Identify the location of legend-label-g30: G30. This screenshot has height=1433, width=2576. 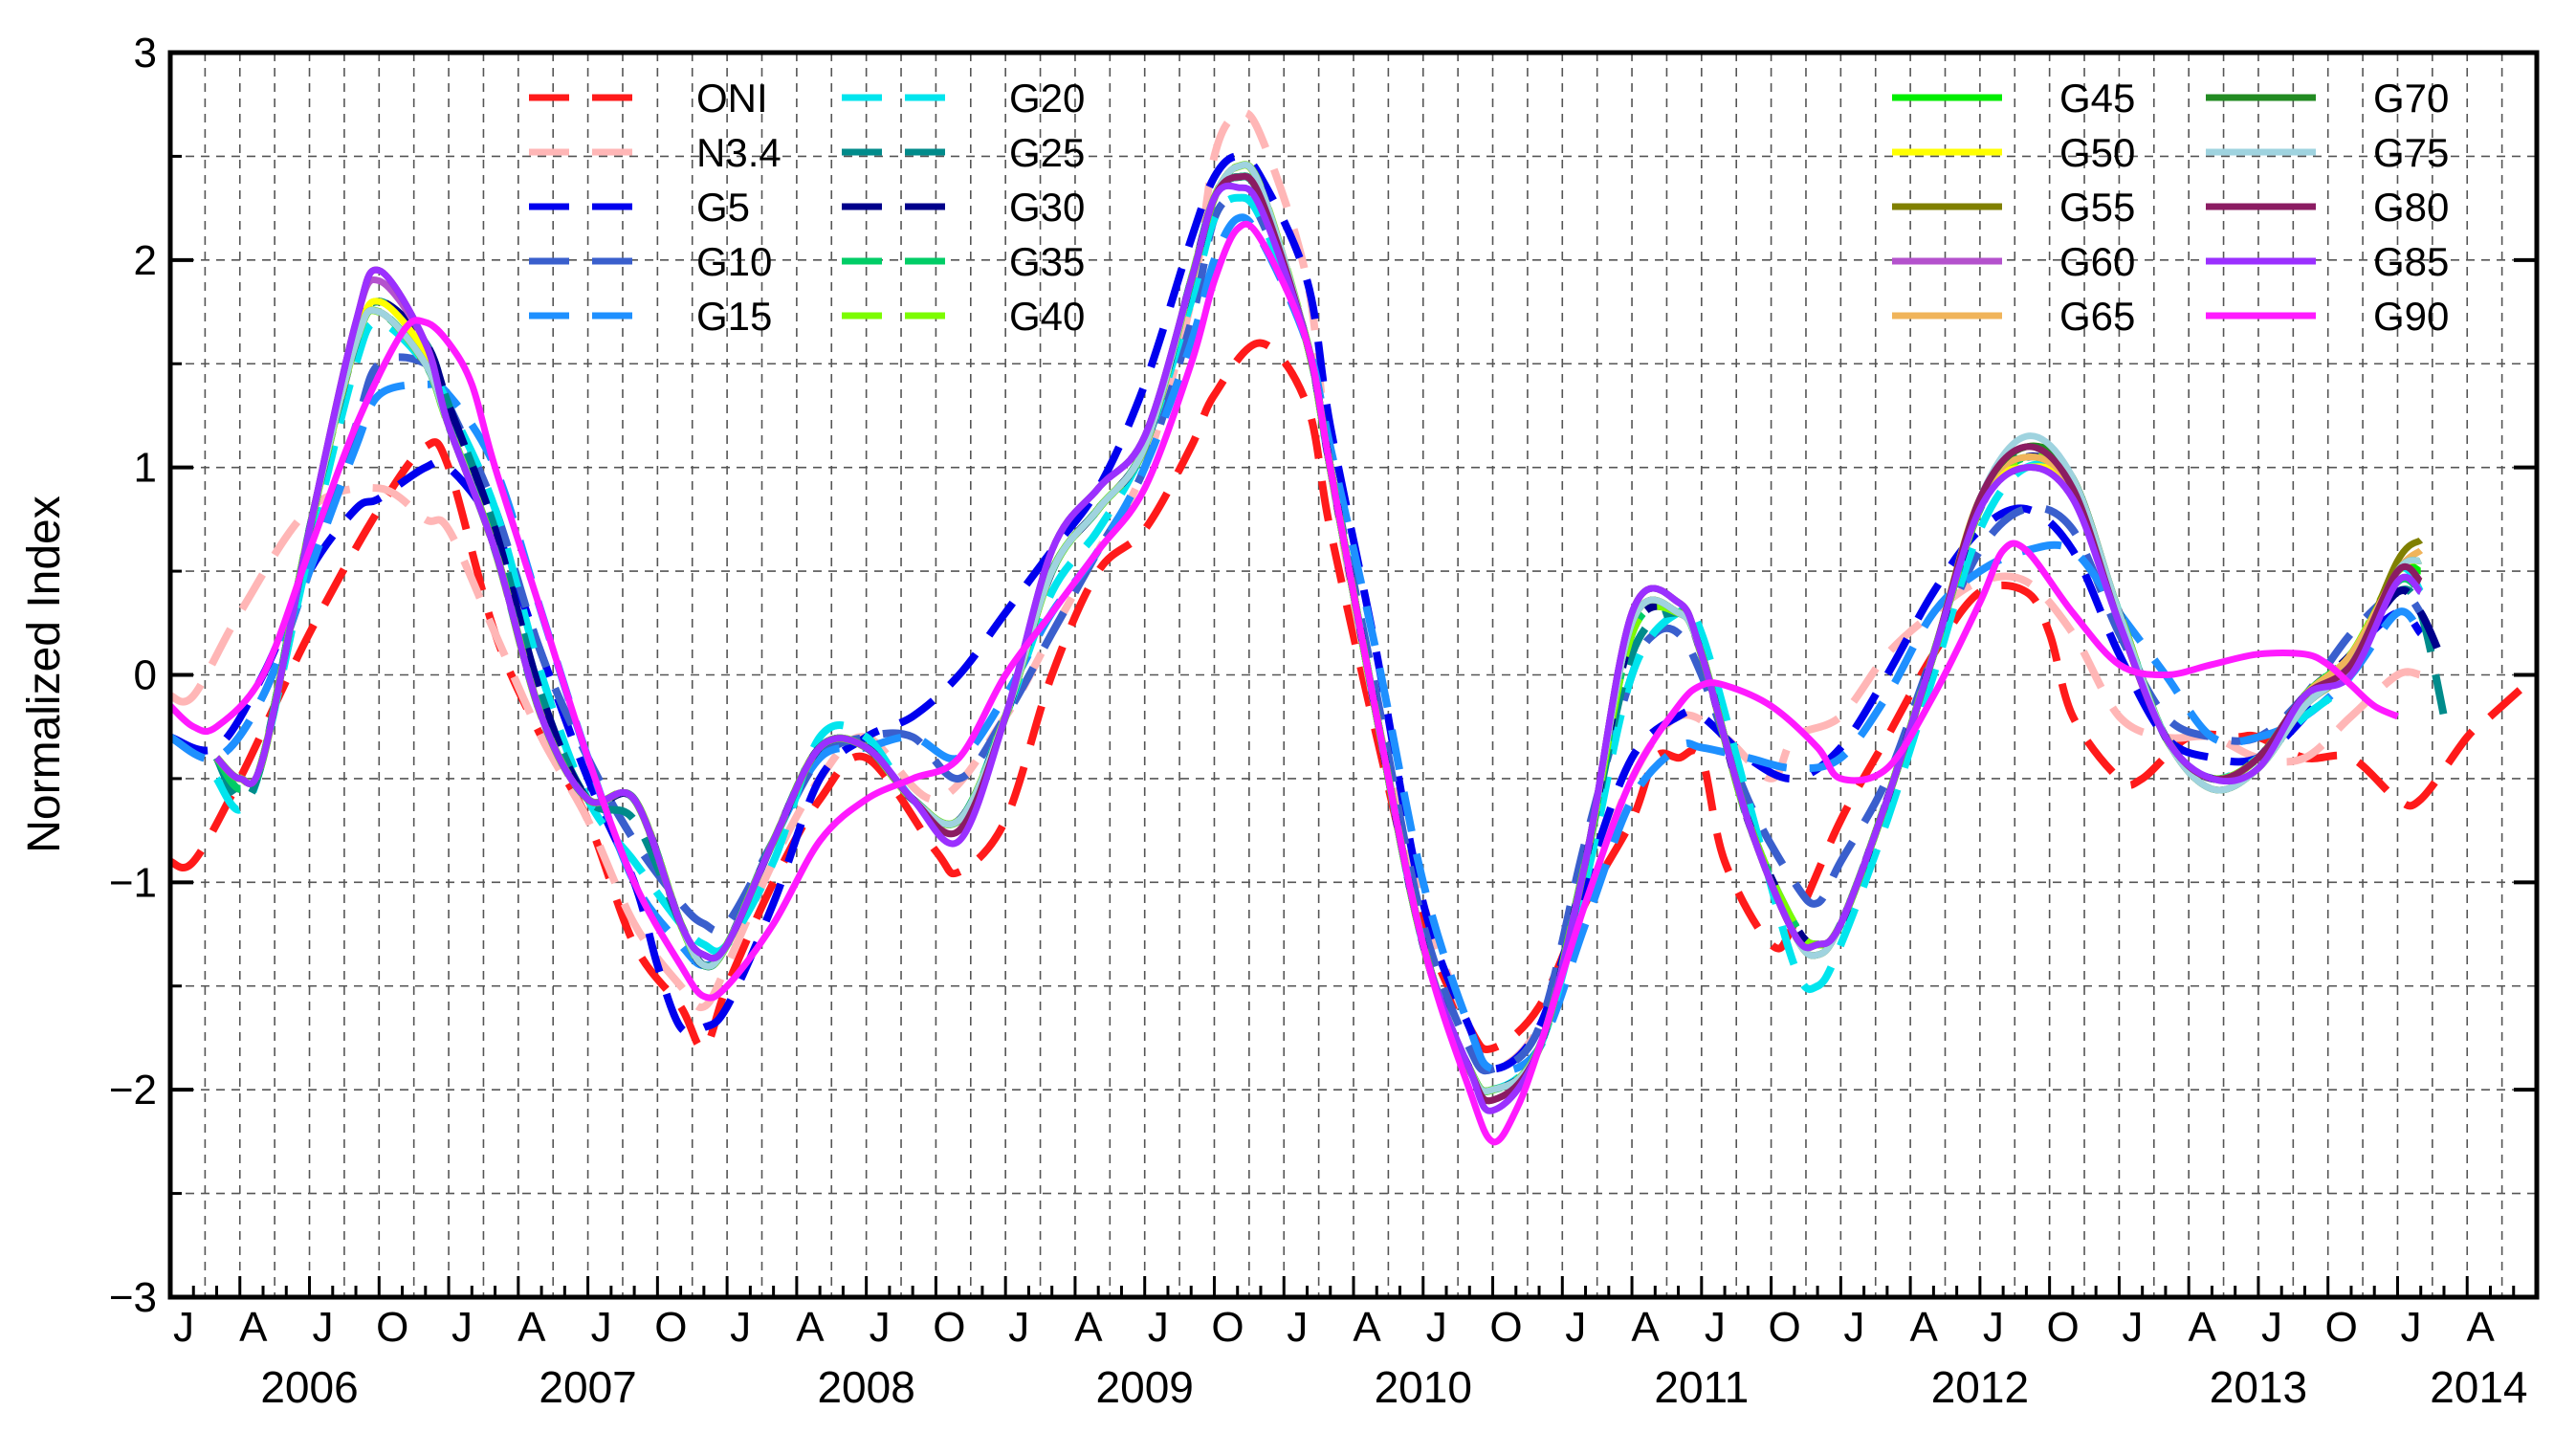
(1047, 207).